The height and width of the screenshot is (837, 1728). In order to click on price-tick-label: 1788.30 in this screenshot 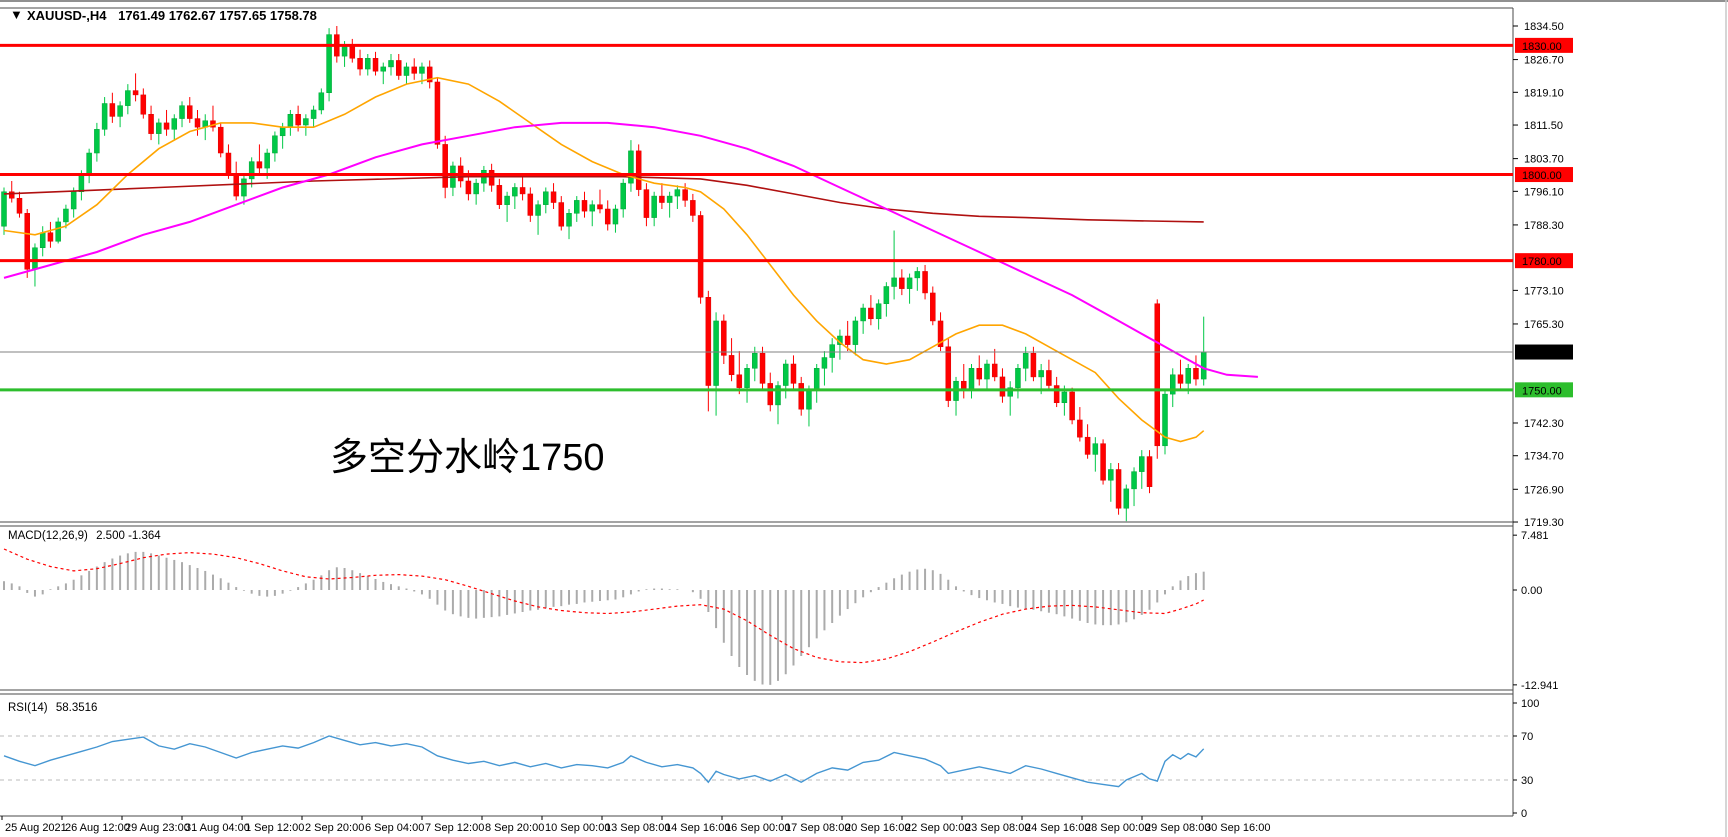, I will do `click(1544, 226)`.